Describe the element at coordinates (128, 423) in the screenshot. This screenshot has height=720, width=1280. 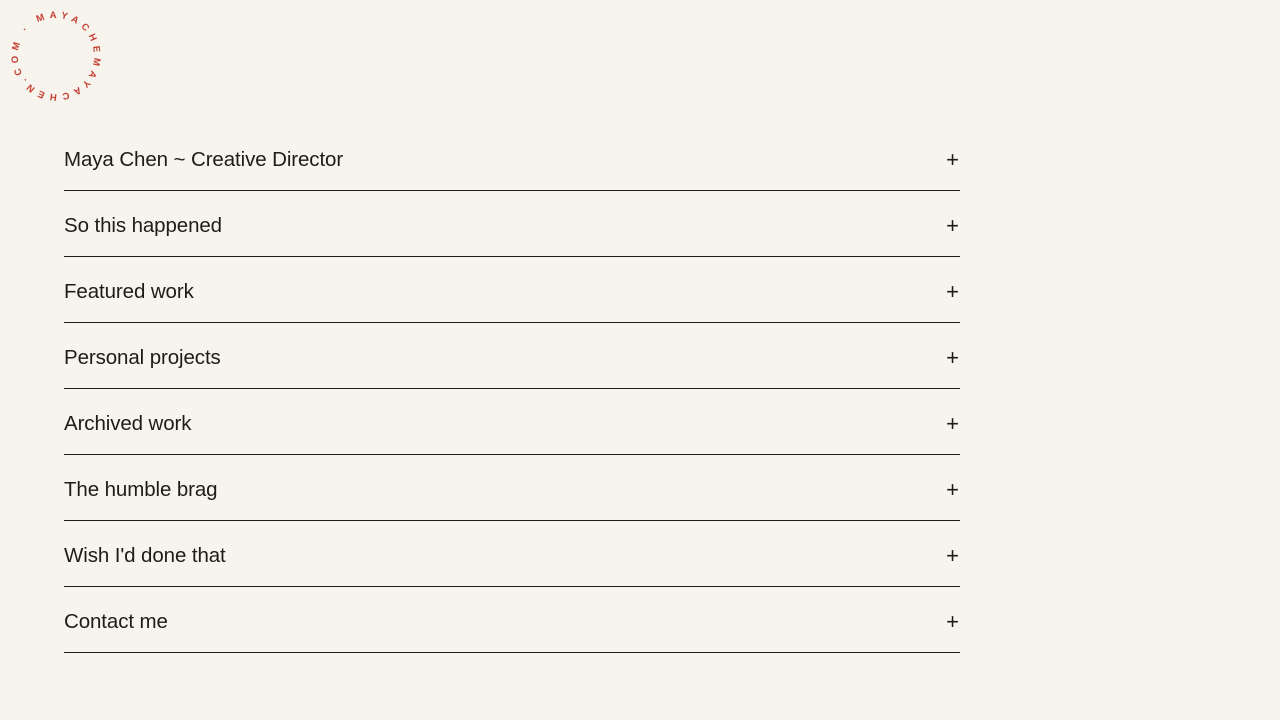
I see `accordion-item-label: Archived work` at that location.